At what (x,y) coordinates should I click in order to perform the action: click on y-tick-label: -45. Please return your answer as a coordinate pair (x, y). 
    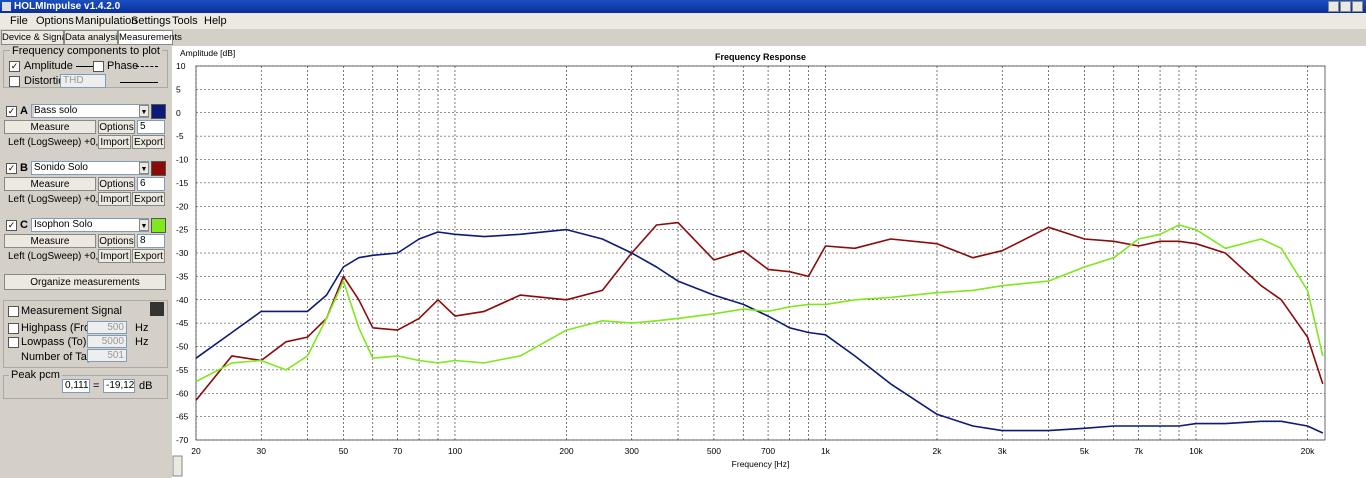
    Looking at the image, I should click on (182, 323).